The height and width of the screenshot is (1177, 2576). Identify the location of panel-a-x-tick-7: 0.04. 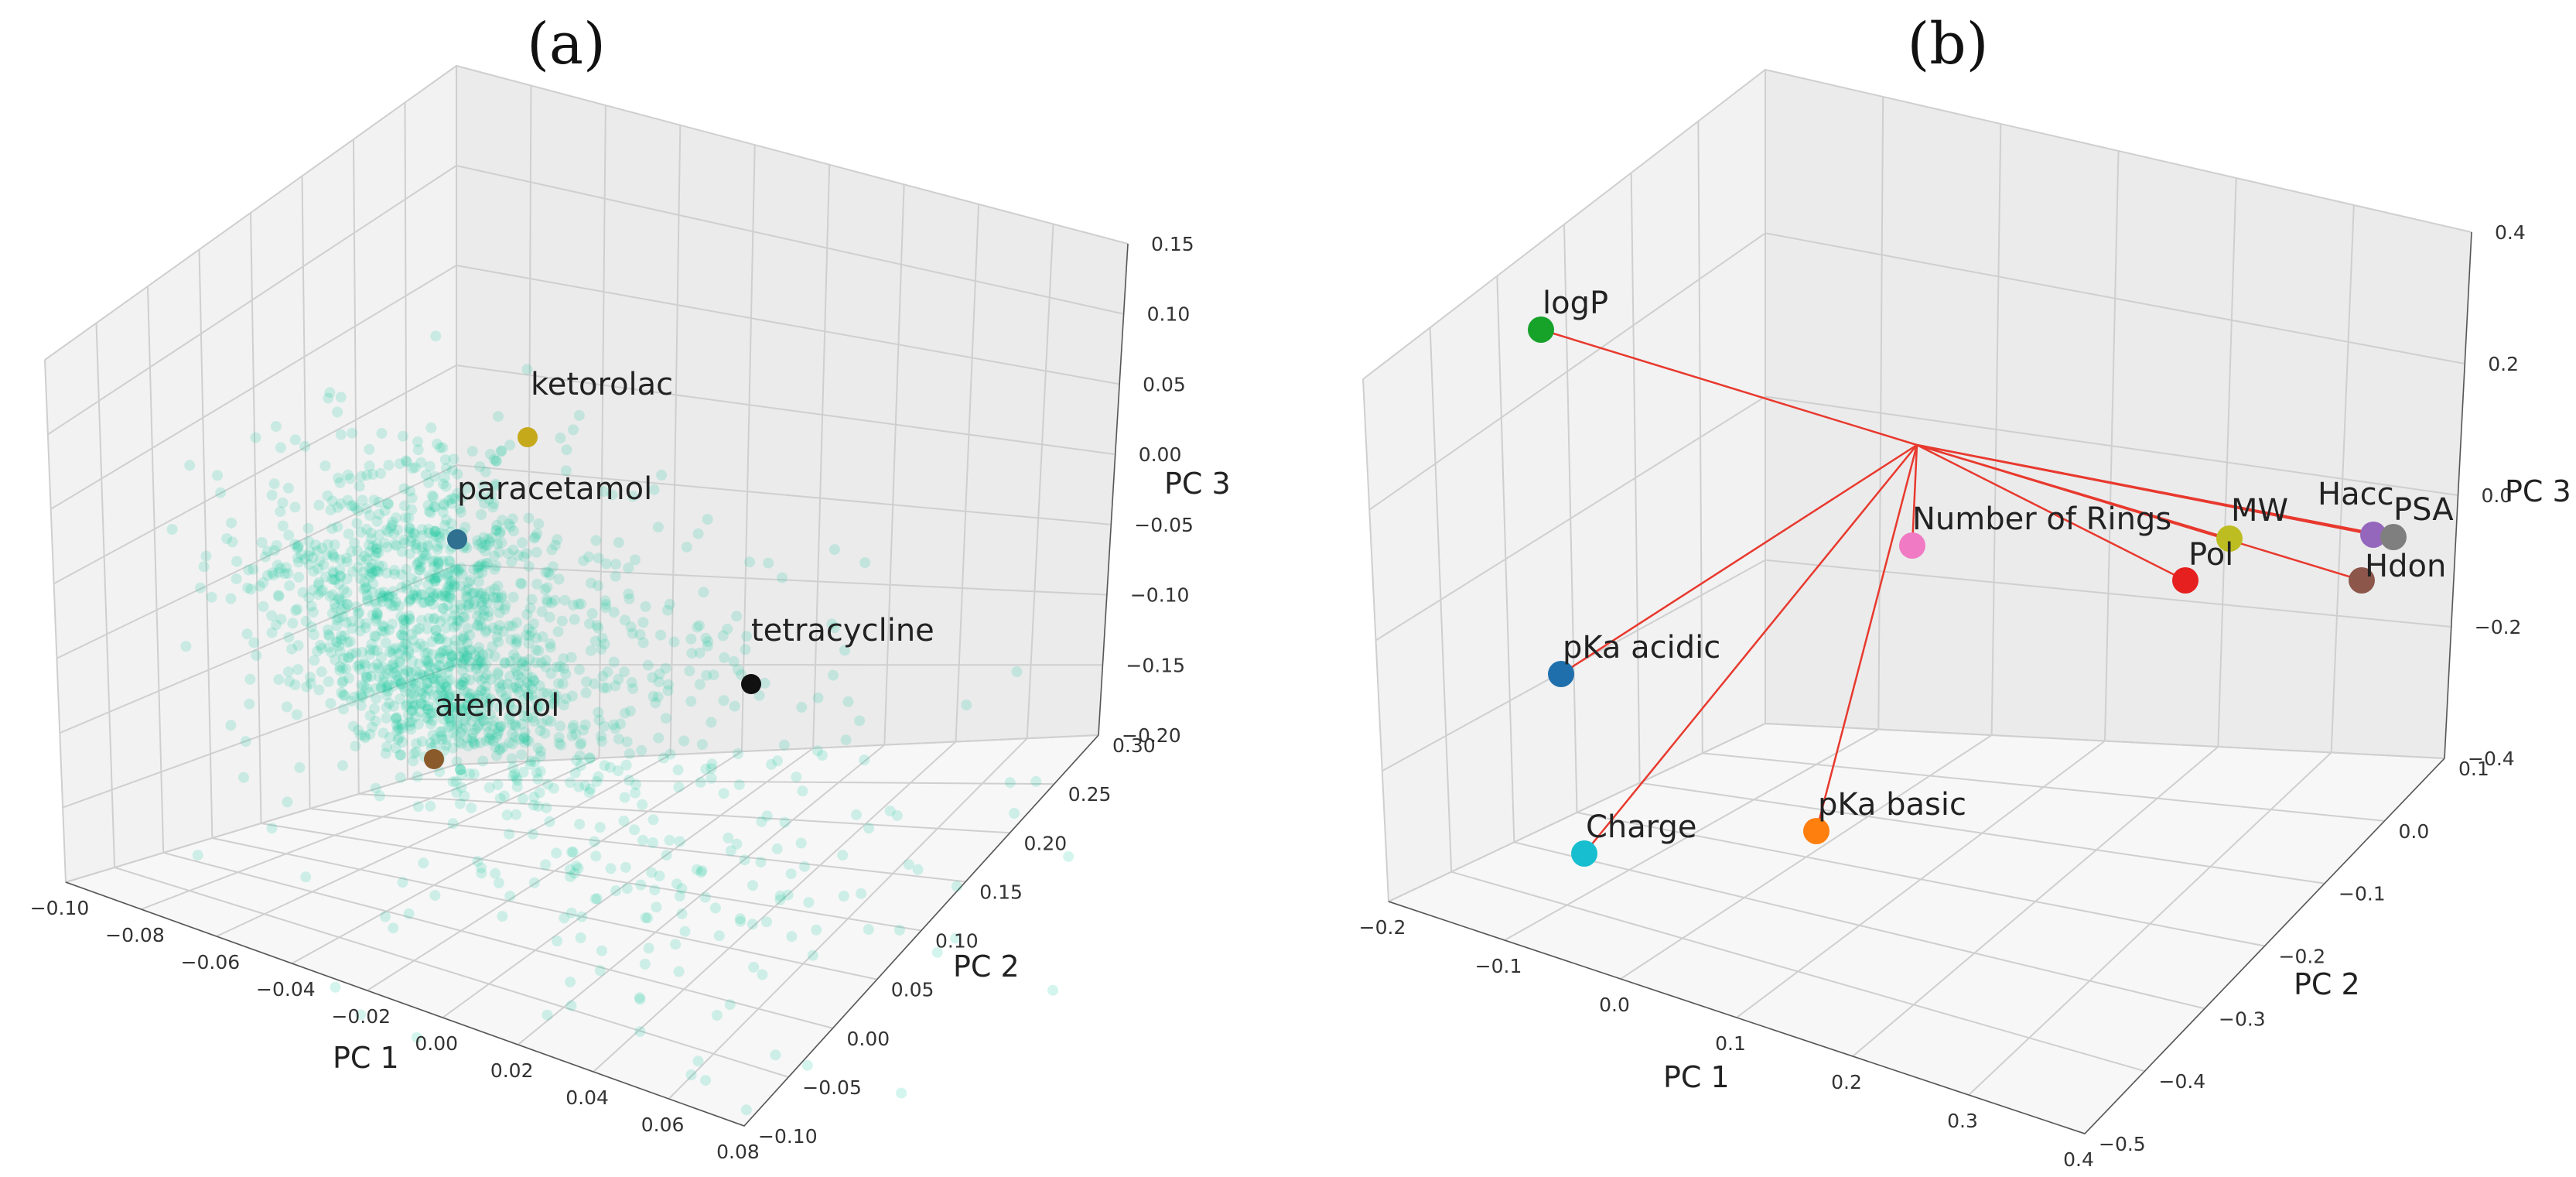
(587, 1097).